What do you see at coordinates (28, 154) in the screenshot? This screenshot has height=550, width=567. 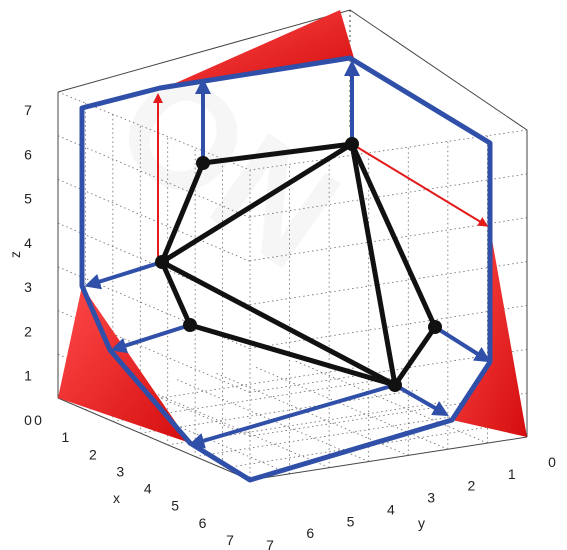 I see `z-tick-label: 6` at bounding box center [28, 154].